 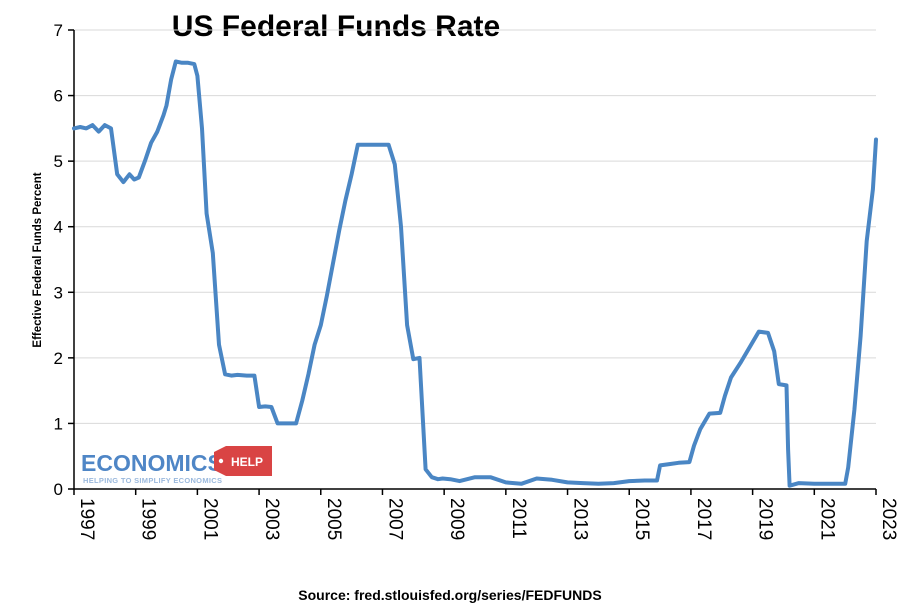 What do you see at coordinates (703, 519) in the screenshot?
I see `x-tick-label: 2017` at bounding box center [703, 519].